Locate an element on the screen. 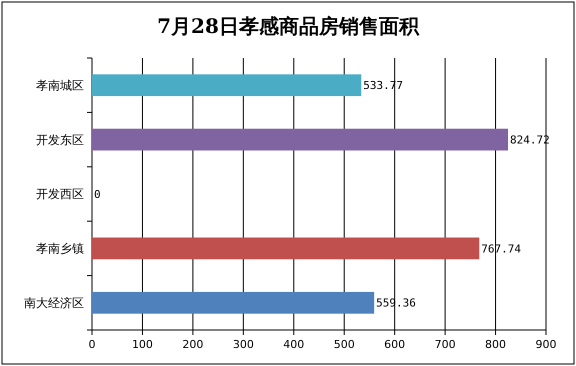 The height and width of the screenshot is (366, 576). x-tick-label: 700 is located at coordinates (445, 344).